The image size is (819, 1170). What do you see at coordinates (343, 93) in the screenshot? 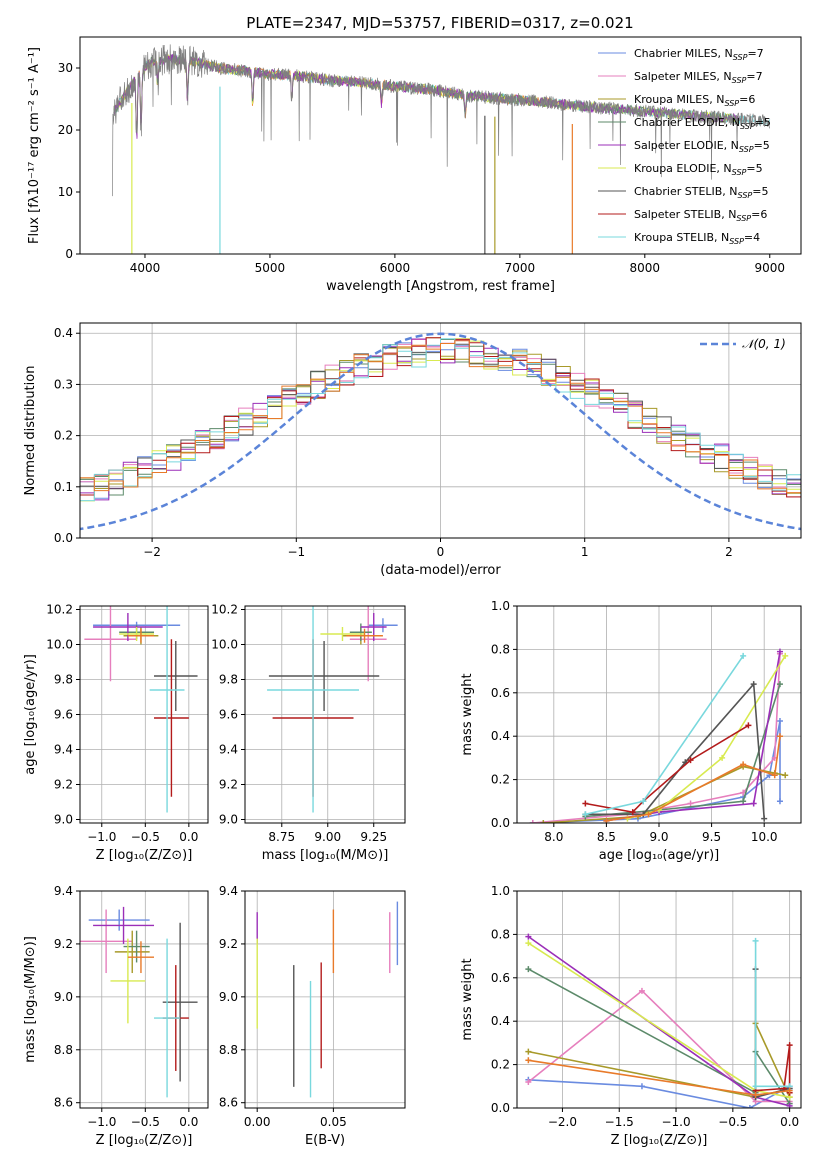
I see `model-spectrum` at bounding box center [343, 93].